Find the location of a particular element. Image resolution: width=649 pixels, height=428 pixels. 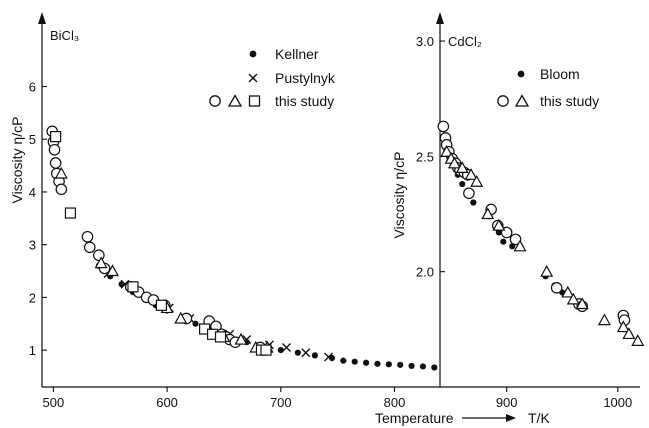

legend-label-bloom: Bloom is located at coordinates (560, 74).